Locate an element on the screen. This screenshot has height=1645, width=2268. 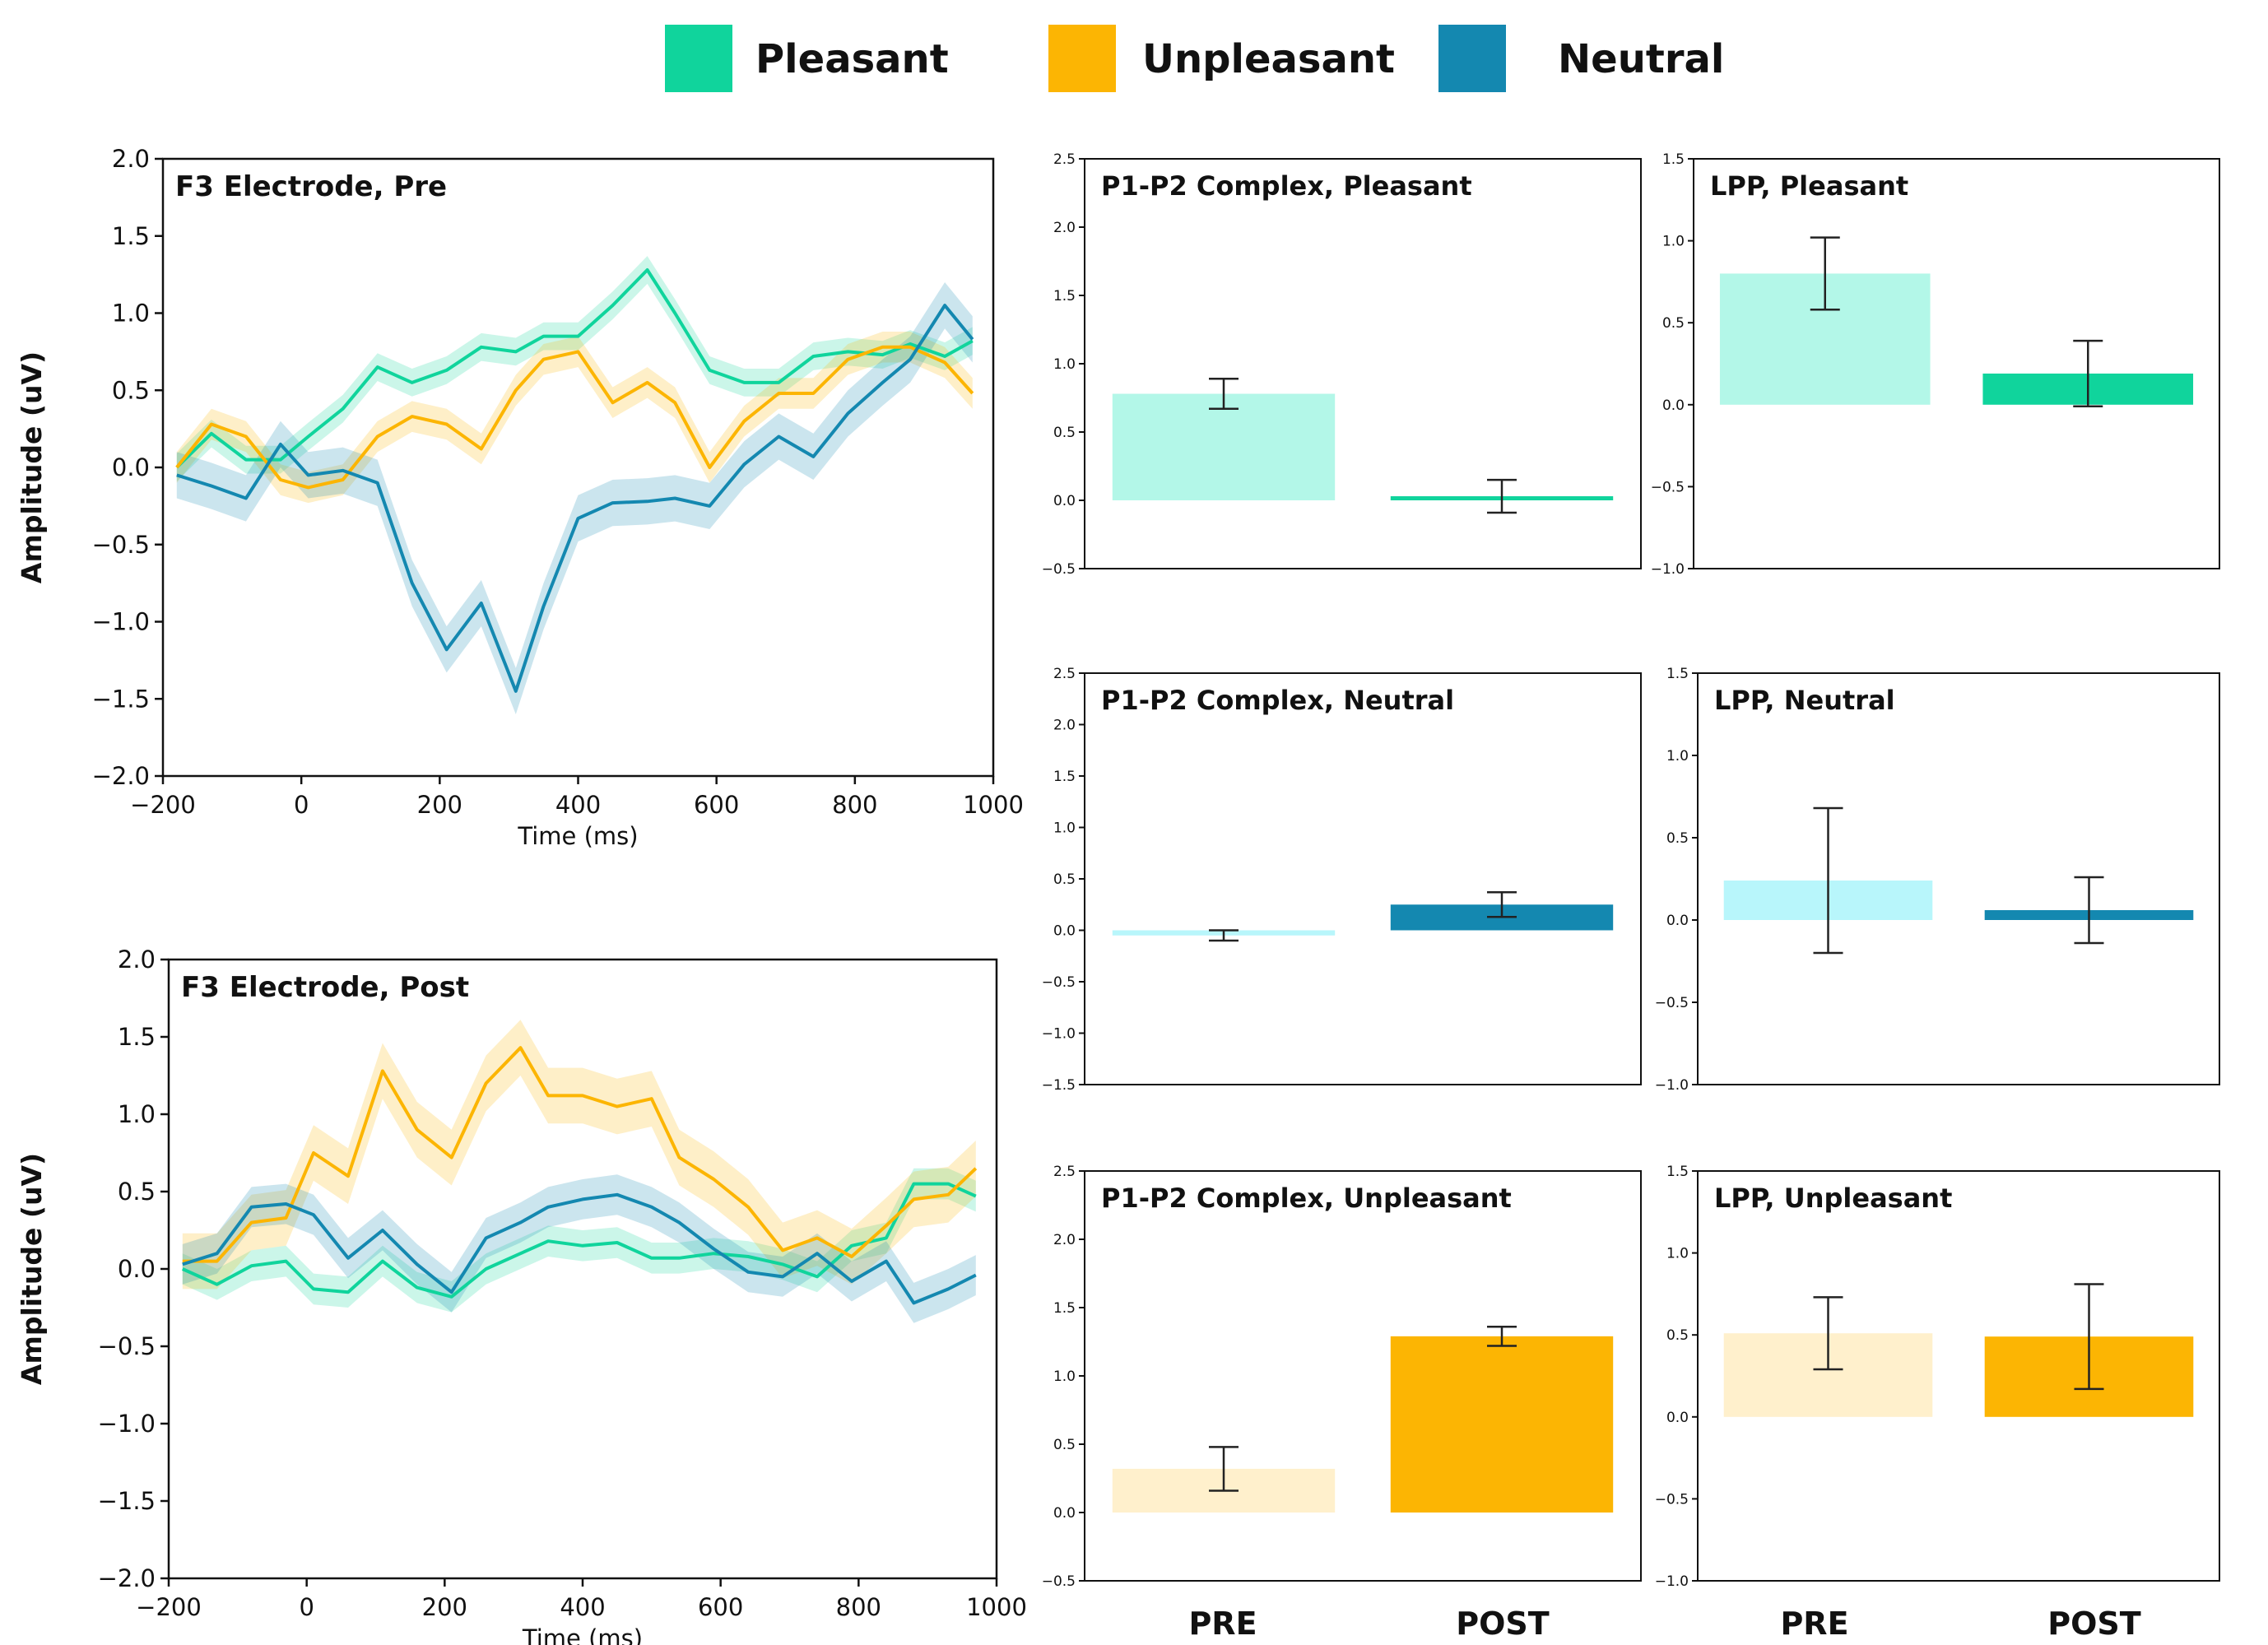
plot-title: P1-P2 Complex, Neutral is located at coordinates (1277, 700).